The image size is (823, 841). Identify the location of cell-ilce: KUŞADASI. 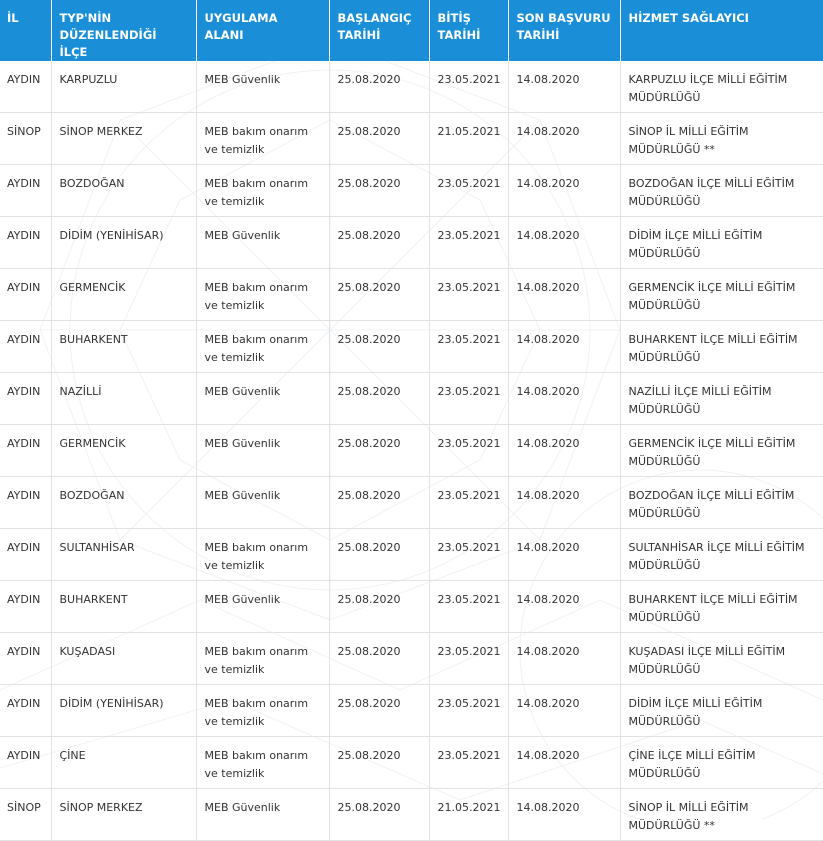
(124, 658).